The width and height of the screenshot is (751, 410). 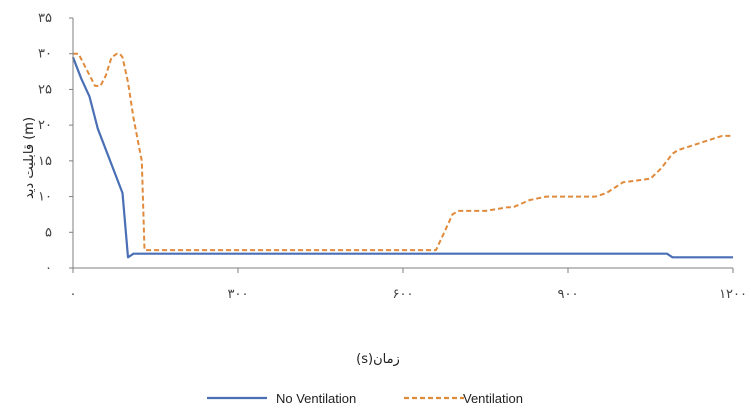 What do you see at coordinates (45, 197) in the screenshot?
I see `y-tick-label: ۱۰` at bounding box center [45, 197].